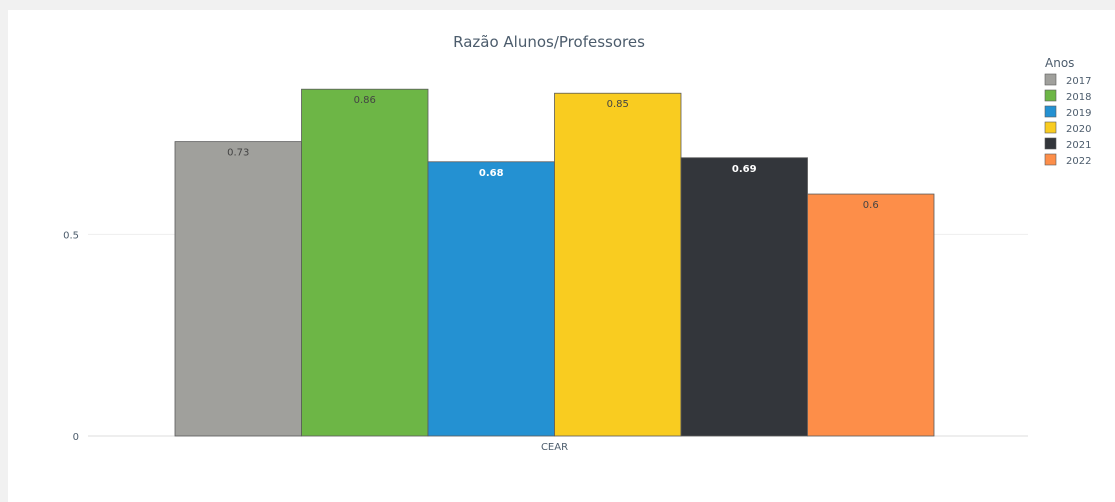 The image size is (1115, 502). I want to click on bar-2020, so click(618, 264).